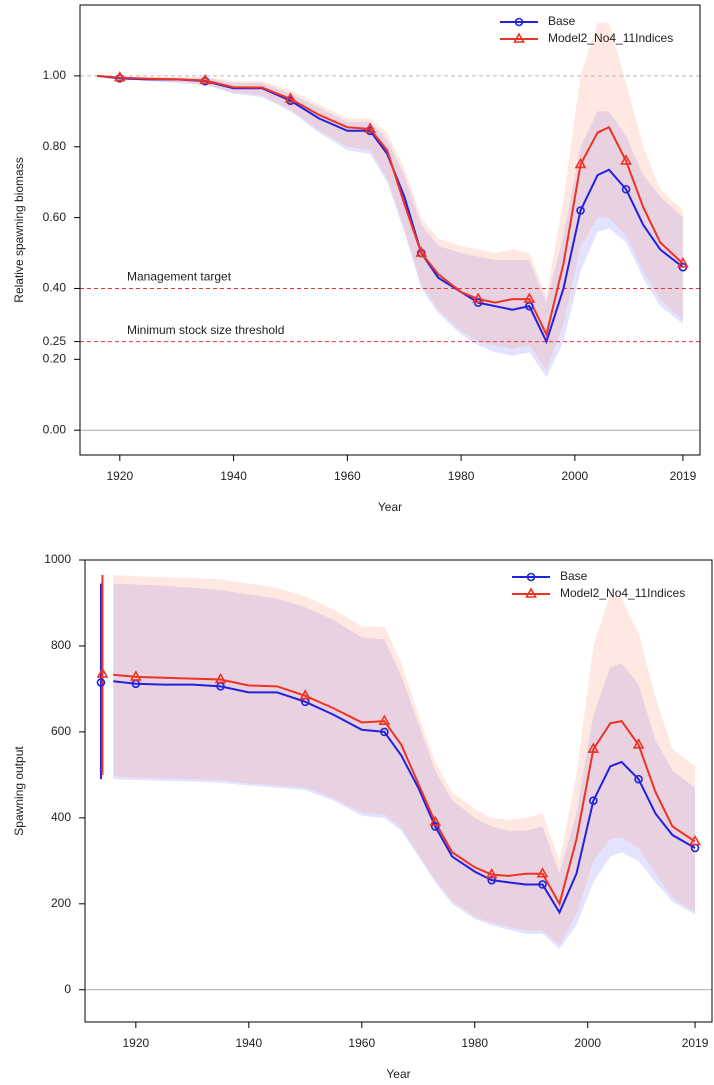  I want to click on y-tick-label: 0.80, so click(55, 146).